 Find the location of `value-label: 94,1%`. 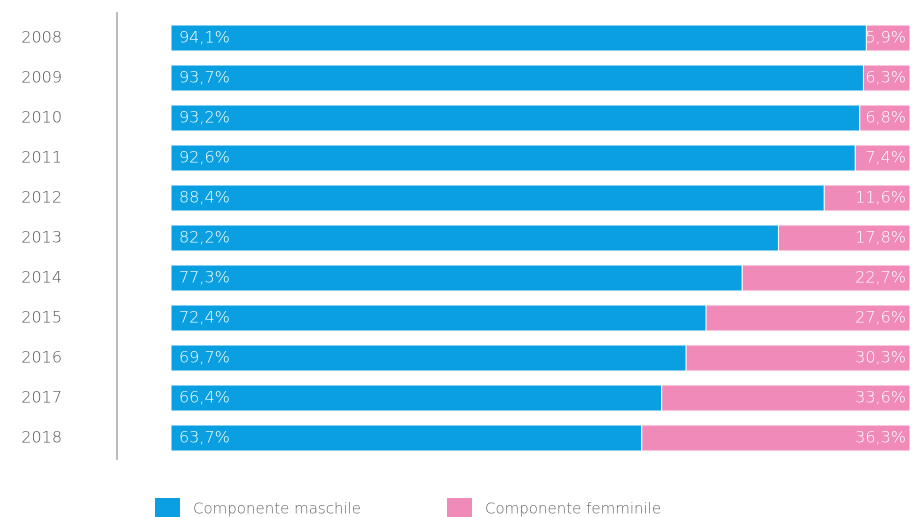

value-label: 94,1% is located at coordinates (204, 37).